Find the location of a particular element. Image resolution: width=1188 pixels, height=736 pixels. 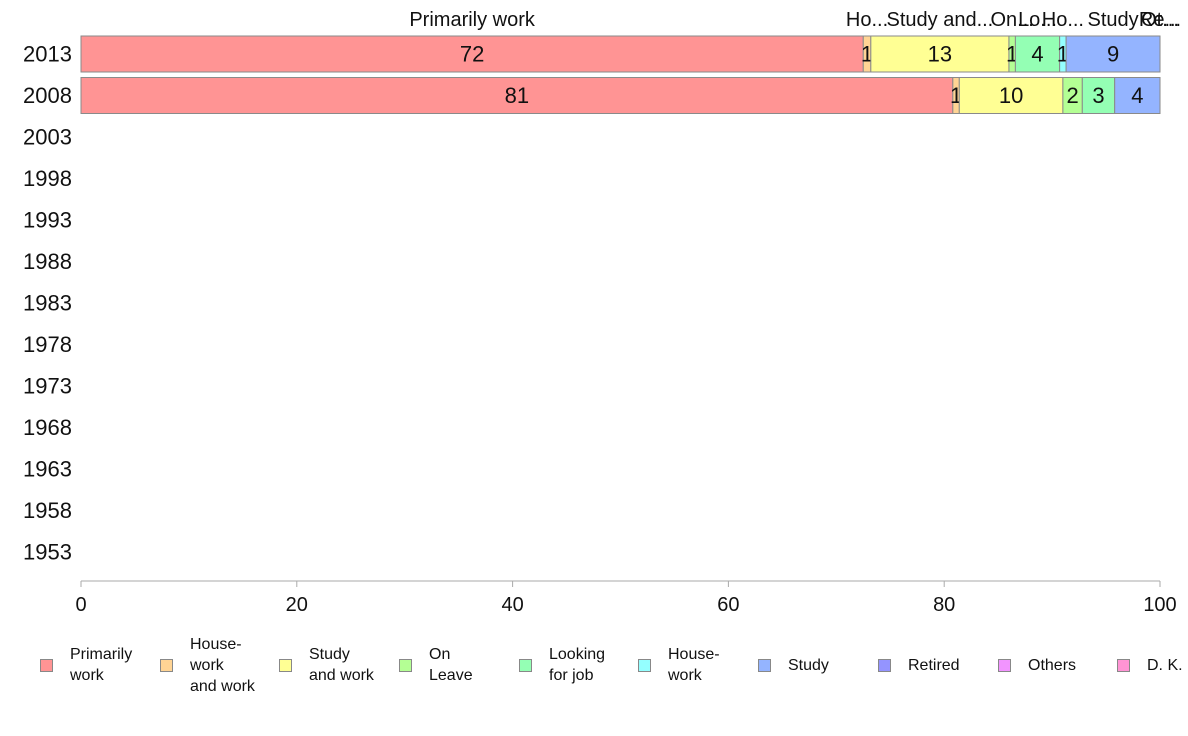

legend-label: Study and work is located at coordinates (341, 665).